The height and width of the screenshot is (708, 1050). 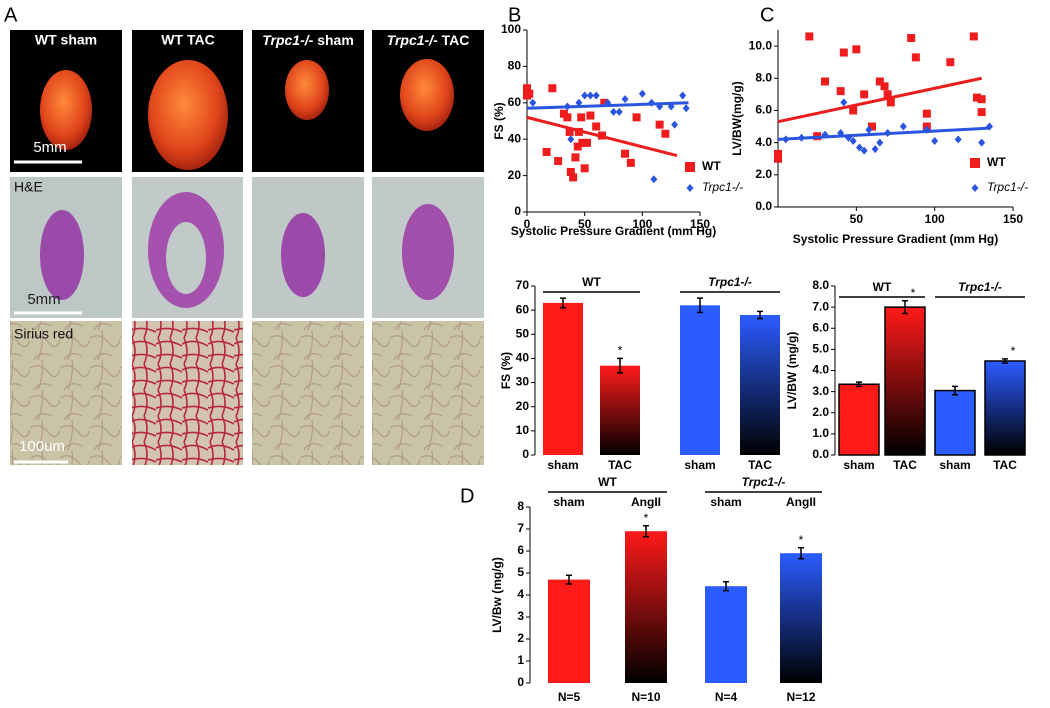 I want to click on n-label: N=5, so click(x=569, y=697).